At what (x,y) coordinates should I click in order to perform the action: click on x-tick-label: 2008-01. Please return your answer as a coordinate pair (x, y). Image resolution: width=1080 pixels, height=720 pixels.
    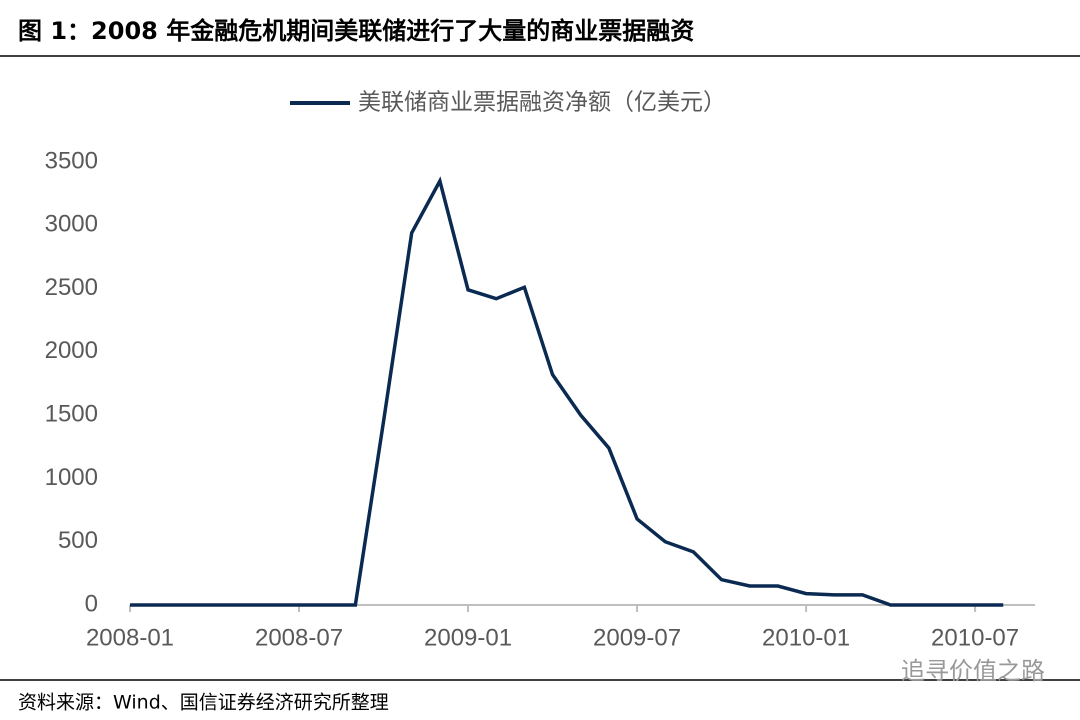
    Looking at the image, I should click on (130, 637).